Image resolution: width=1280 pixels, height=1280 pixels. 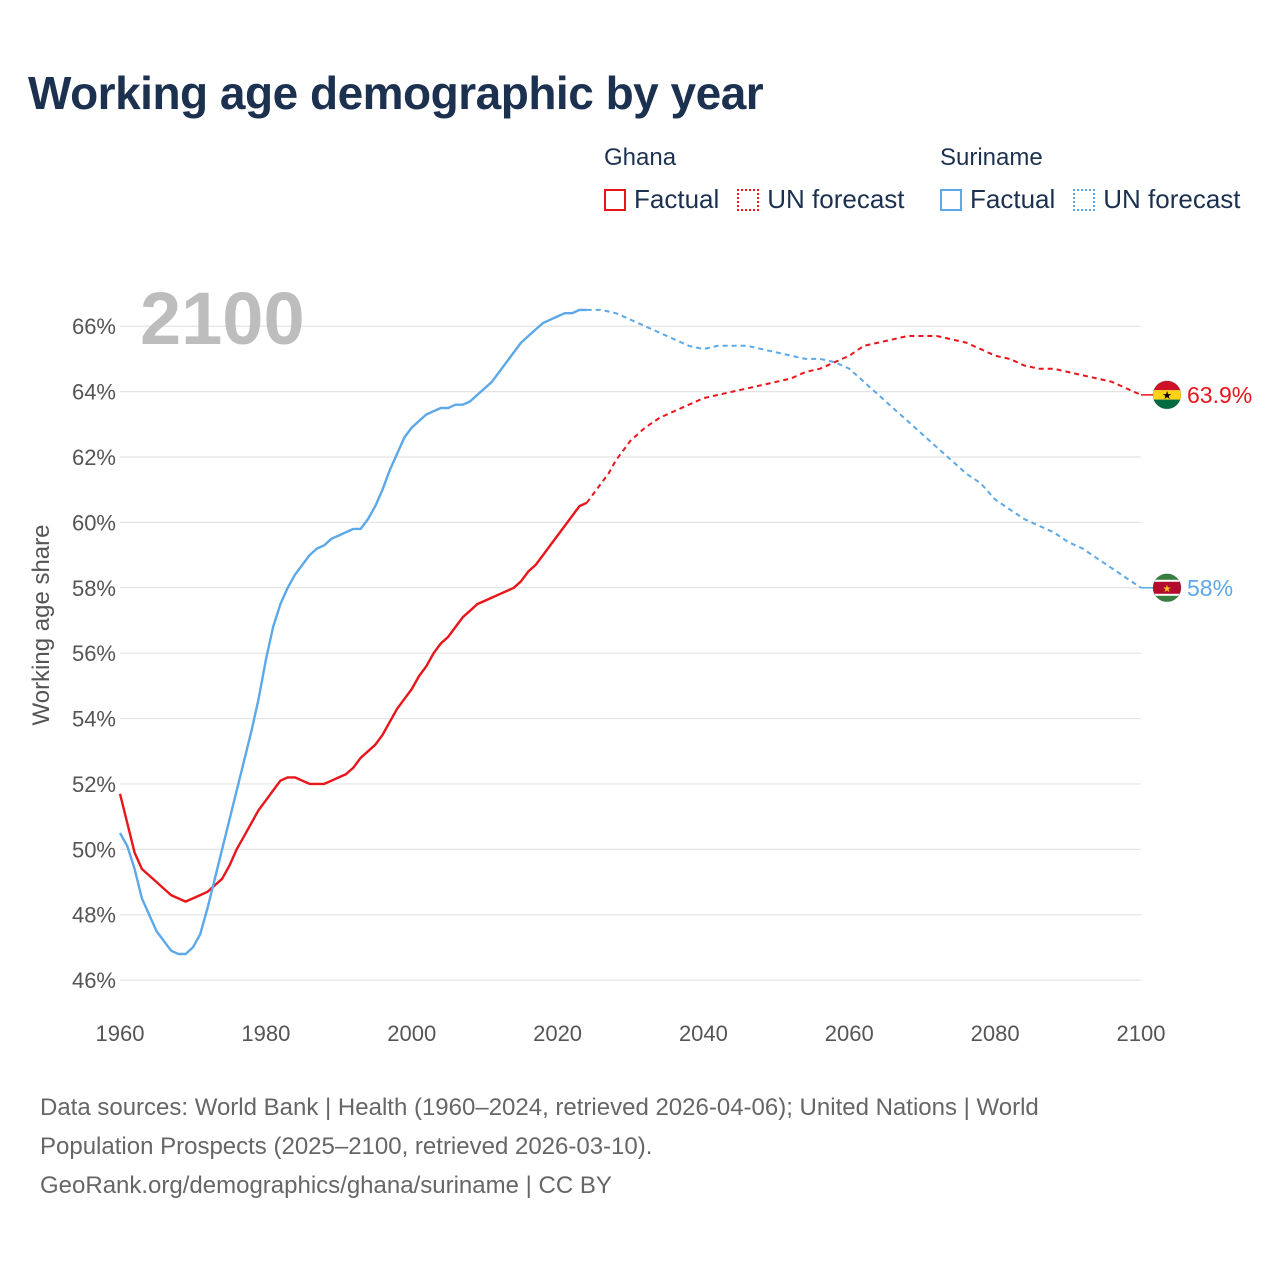 I want to click on ghana-flag-marker: ★, so click(x=1167, y=395).